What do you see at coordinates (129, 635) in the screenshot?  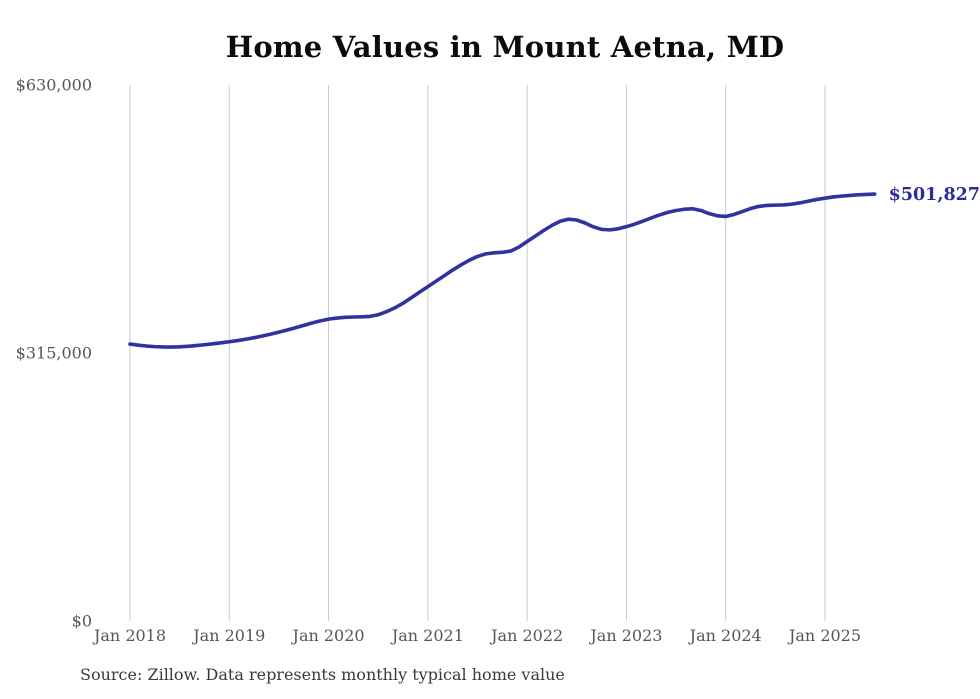 I see `x-axis-tick-label: Jan 2018` at bounding box center [129, 635].